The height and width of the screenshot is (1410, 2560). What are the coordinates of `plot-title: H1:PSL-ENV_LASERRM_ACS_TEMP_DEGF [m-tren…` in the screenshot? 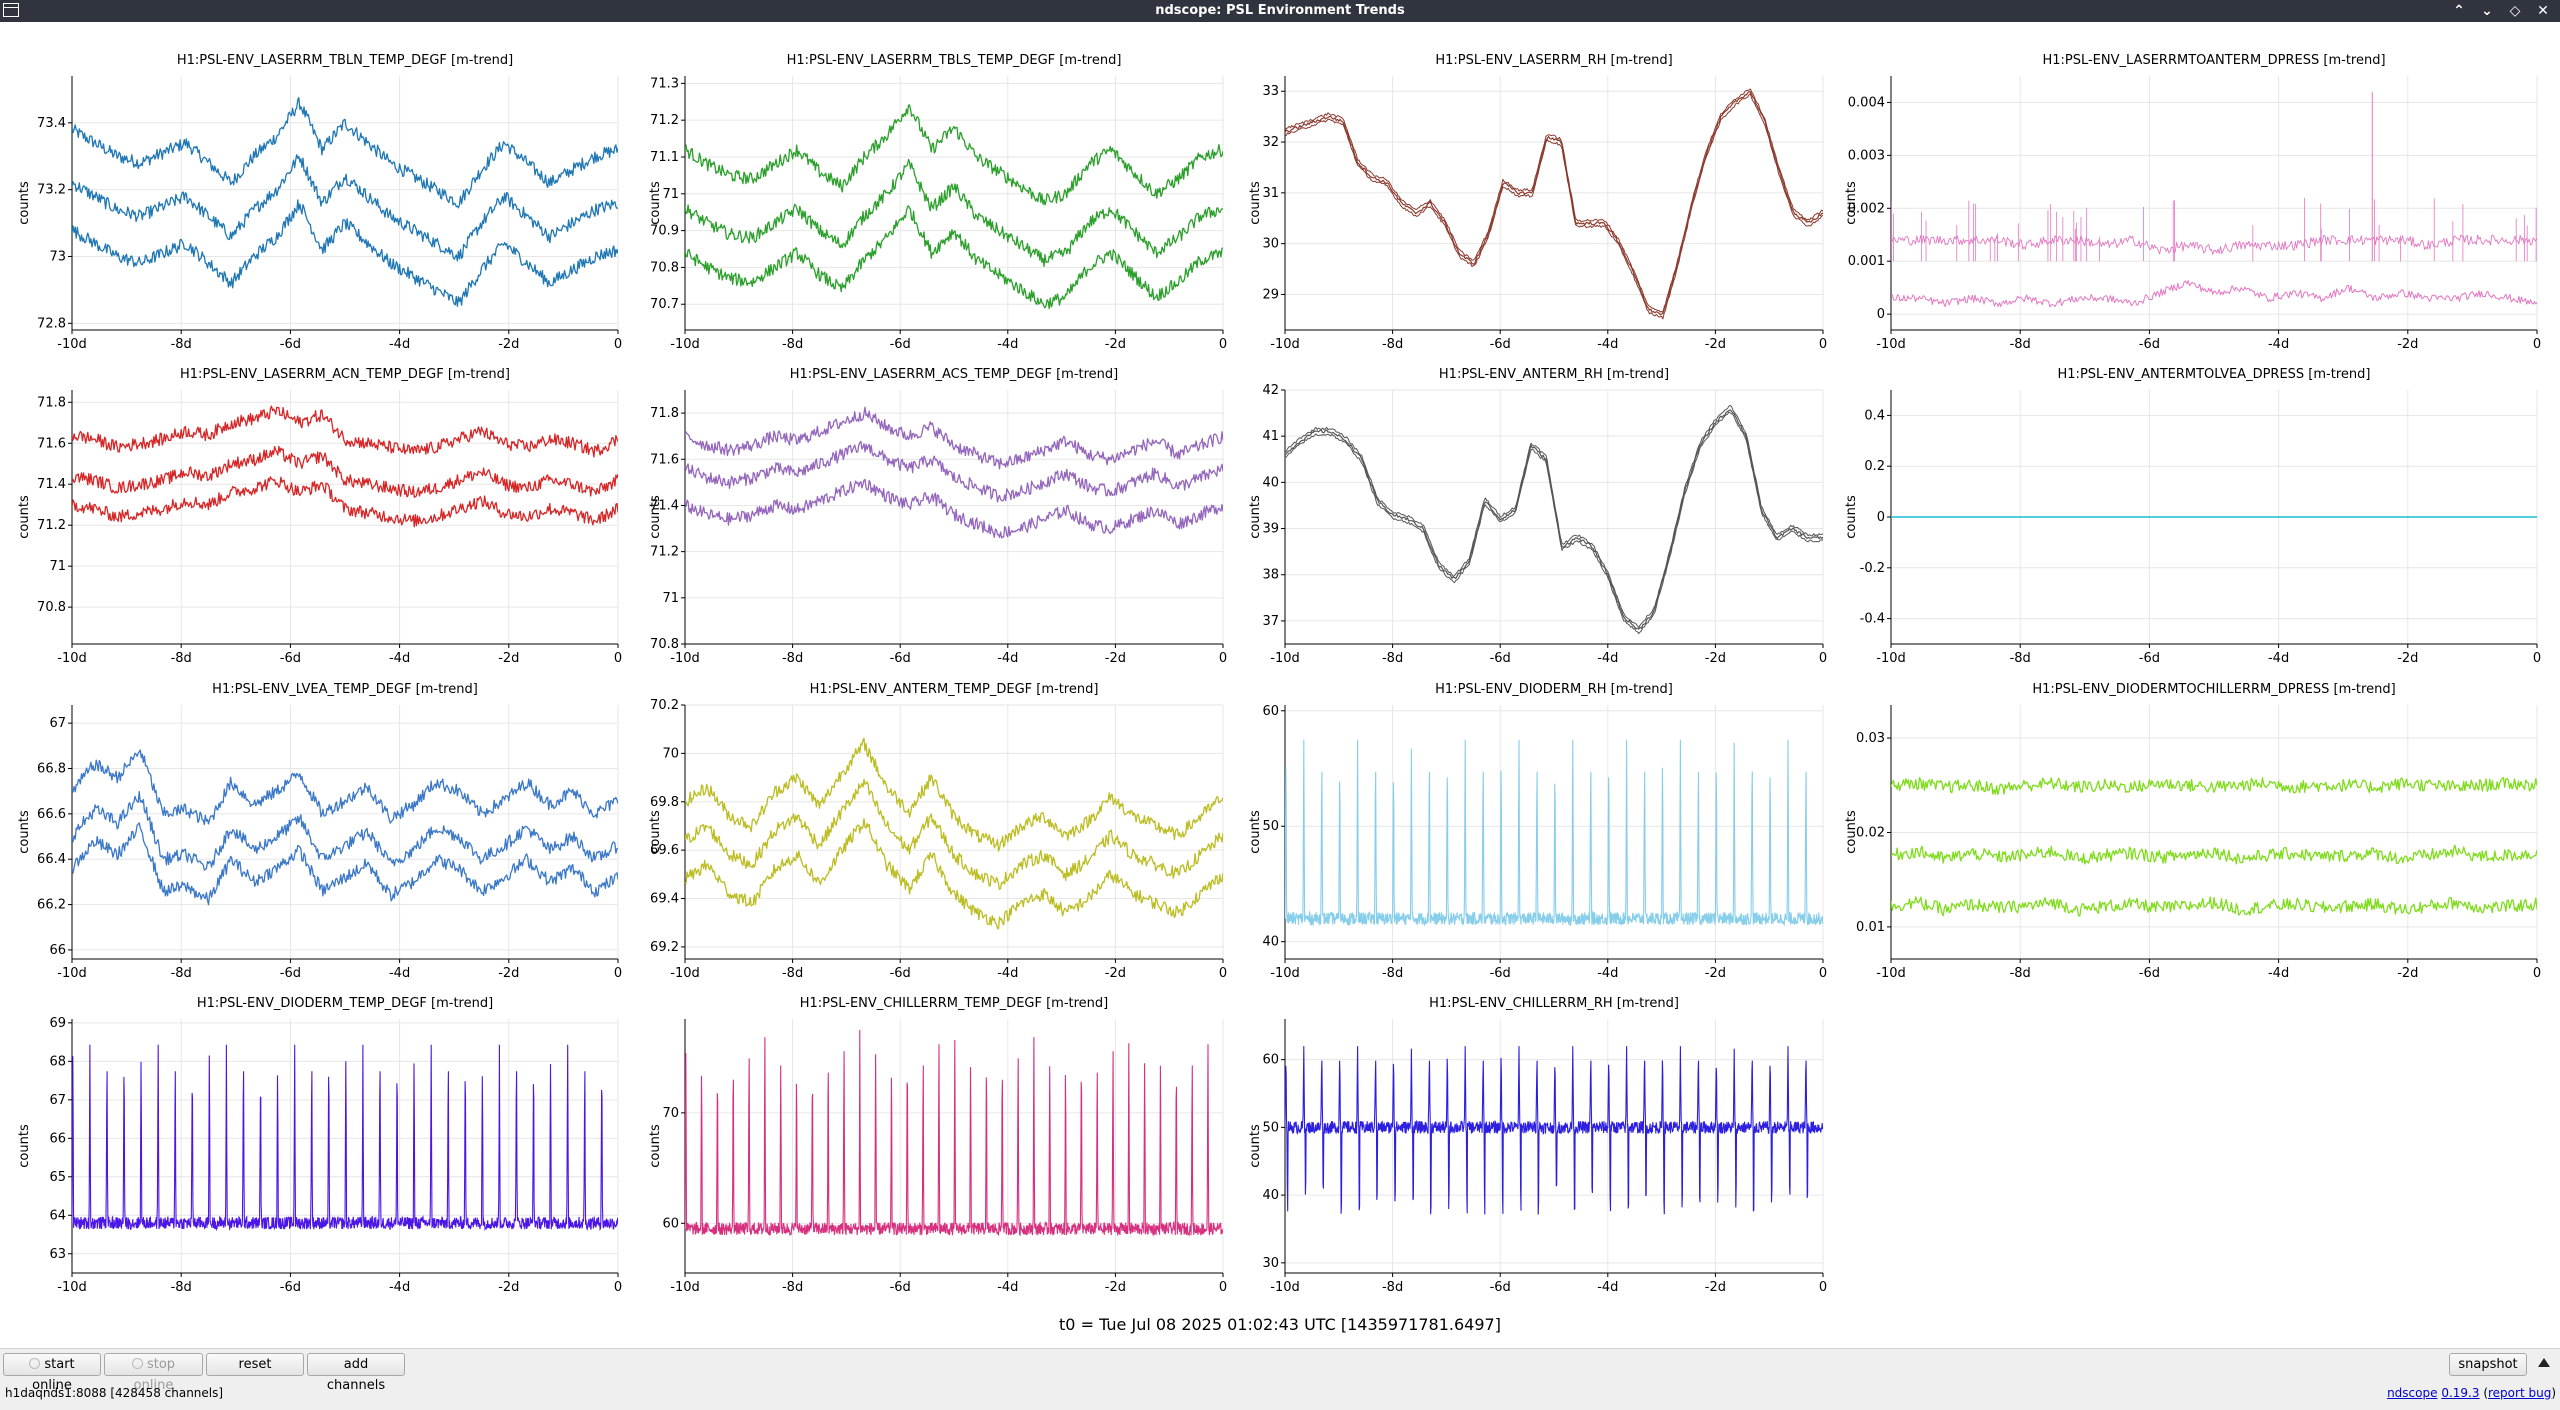 It's located at (954, 374).